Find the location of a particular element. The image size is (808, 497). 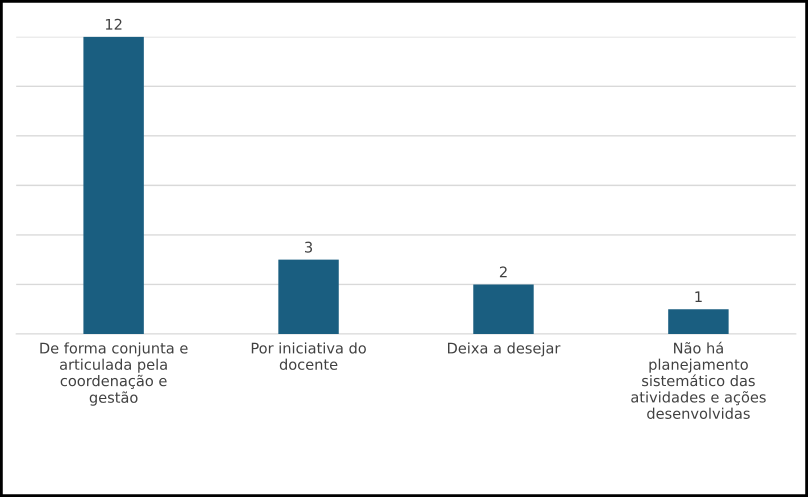

x-tick-label: Não há planejamento sistemático das atividades e ações desenvolvidas is located at coordinates (698, 380).